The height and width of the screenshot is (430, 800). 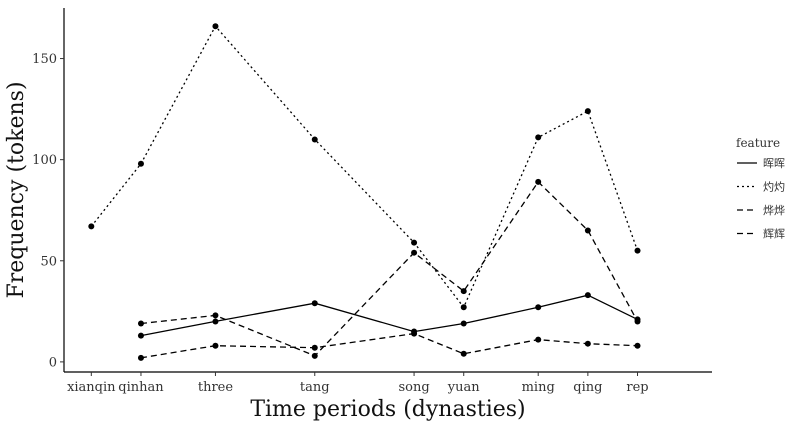 I want to click on x-tick-label: three, so click(x=216, y=387).